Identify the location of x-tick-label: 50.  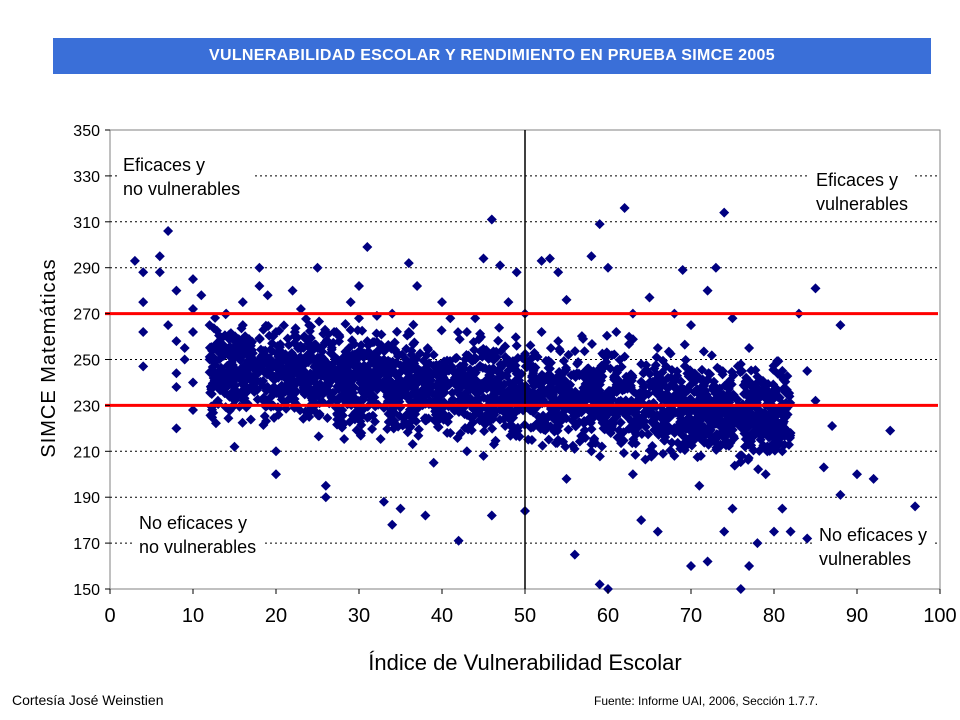
(525, 616).